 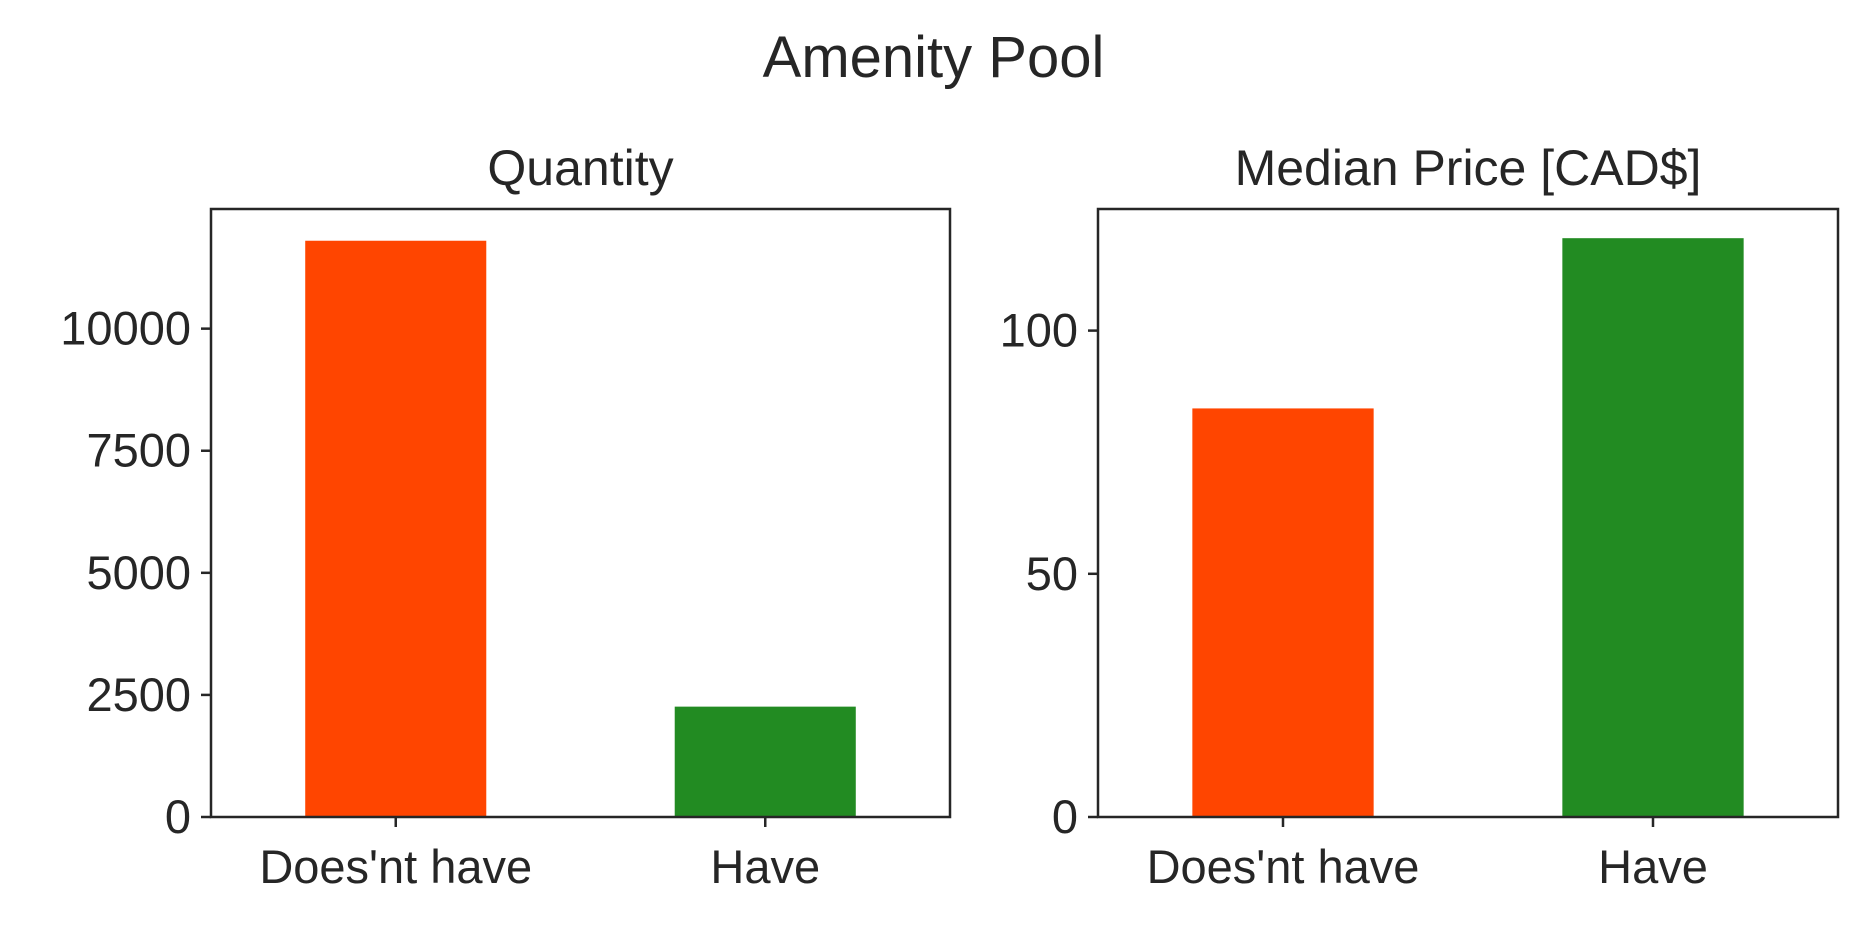 I want to click on quantity-xtick-label: Have, so click(x=765, y=866).